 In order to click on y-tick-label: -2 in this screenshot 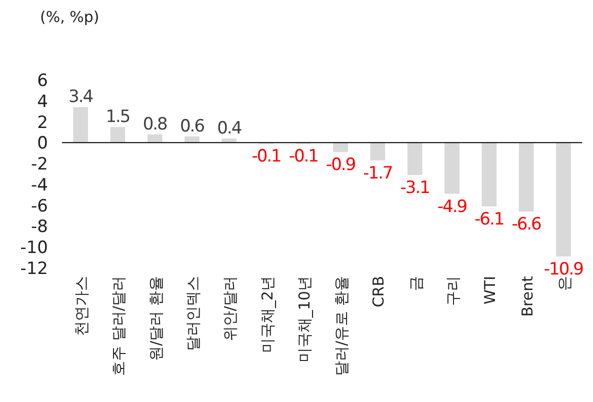, I will do `click(39, 164)`.